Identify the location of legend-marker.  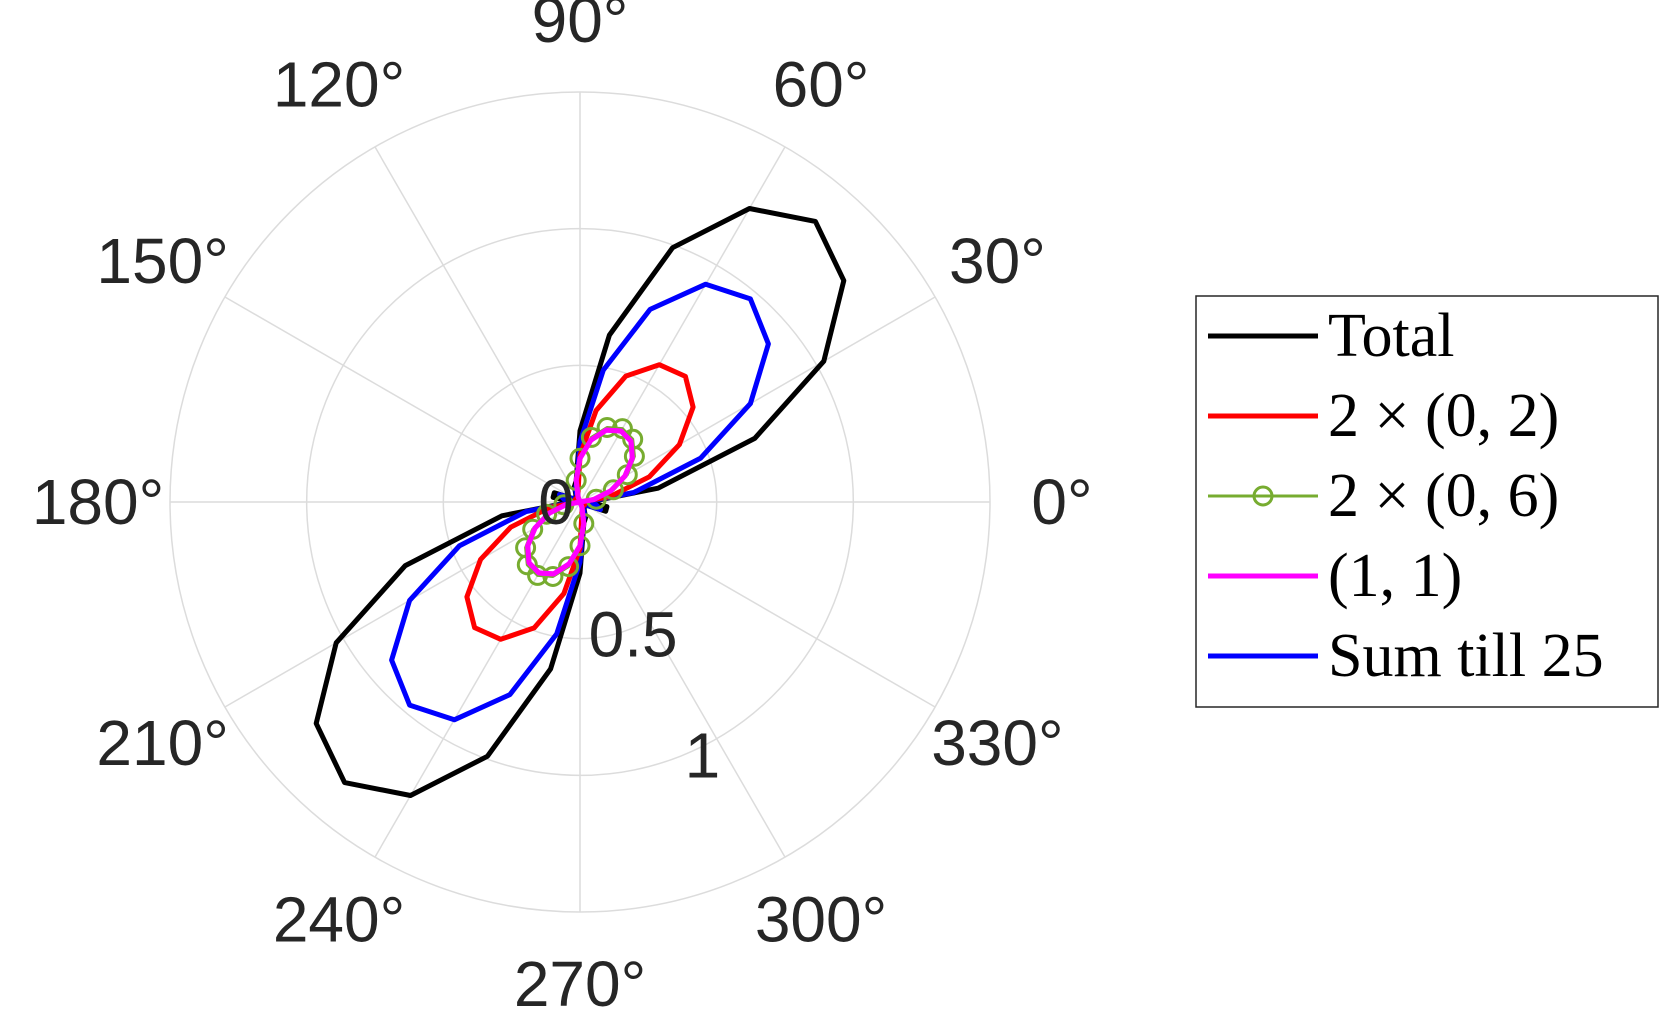
(1263, 496).